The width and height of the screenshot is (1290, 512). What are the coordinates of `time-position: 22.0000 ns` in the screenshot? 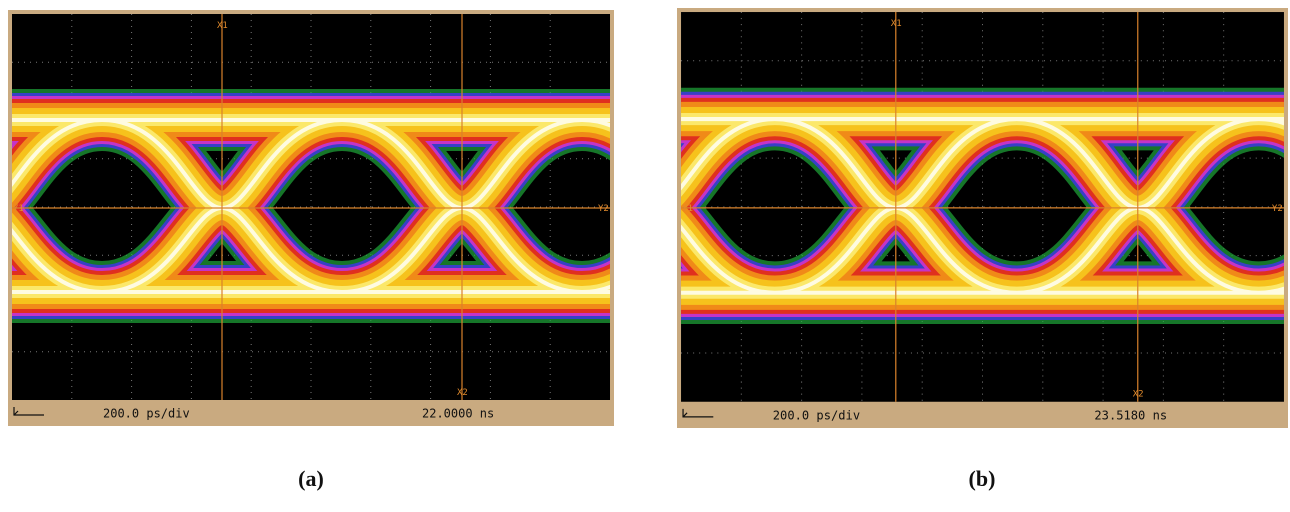 It's located at (458, 414).